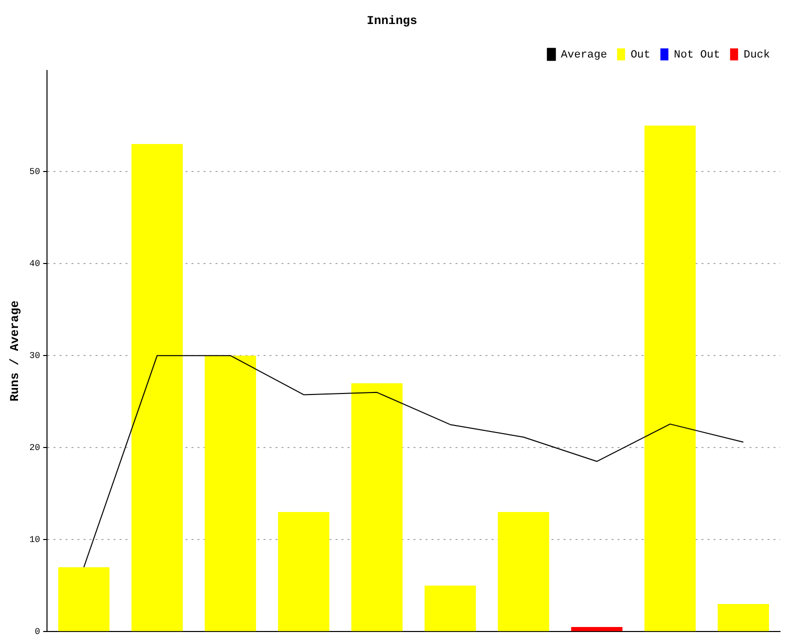 The image size is (800, 640). What do you see at coordinates (757, 55) in the screenshot?
I see `legend-label: Duck` at bounding box center [757, 55].